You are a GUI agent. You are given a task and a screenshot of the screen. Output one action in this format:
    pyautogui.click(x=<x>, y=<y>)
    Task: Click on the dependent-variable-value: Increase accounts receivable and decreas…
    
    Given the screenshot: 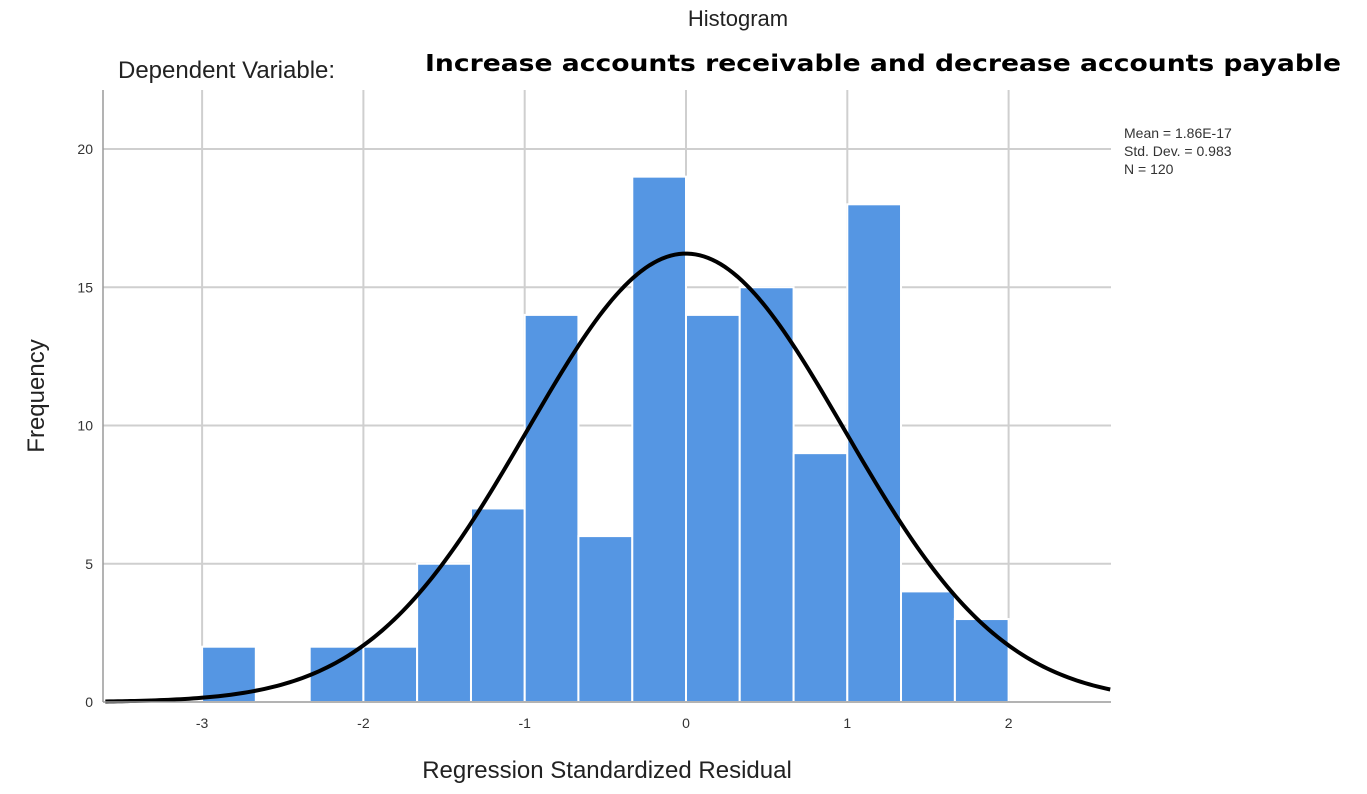 What is the action you would take?
    pyautogui.click(x=883, y=64)
    